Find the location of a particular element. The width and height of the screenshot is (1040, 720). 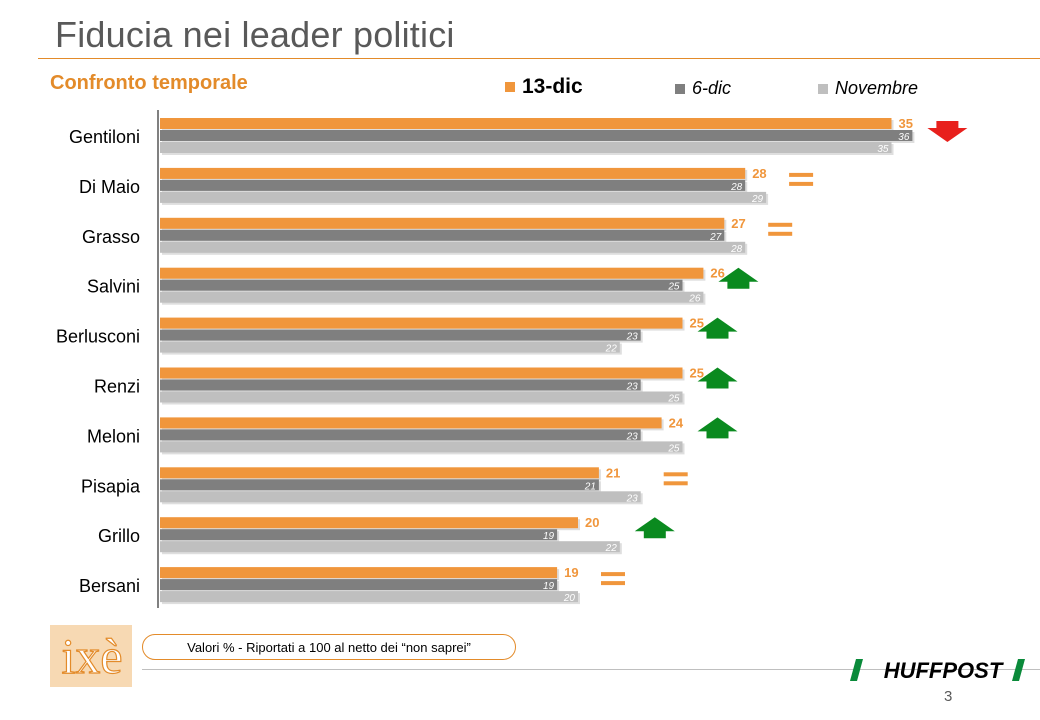

bar-salvini-13dic is located at coordinates (432, 273).